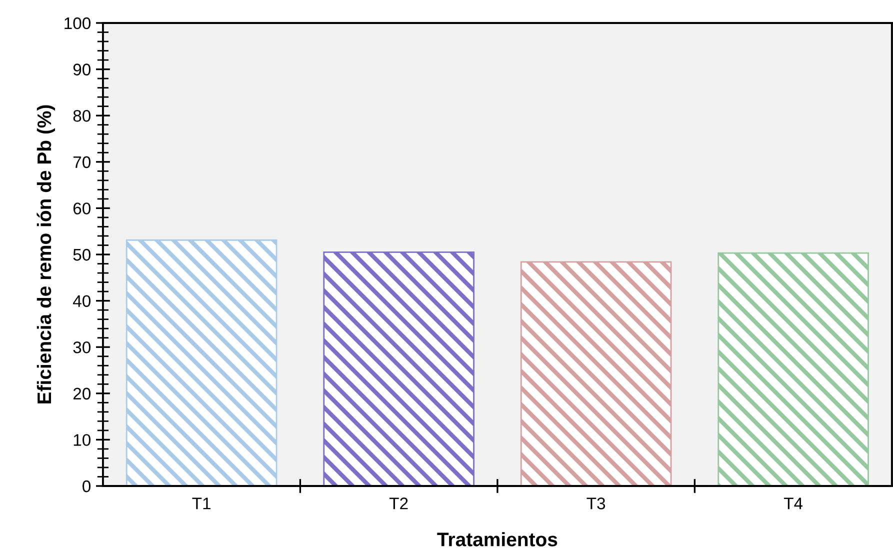 The height and width of the screenshot is (559, 893). What do you see at coordinates (82, 208) in the screenshot?
I see `y-tick-label: 60` at bounding box center [82, 208].